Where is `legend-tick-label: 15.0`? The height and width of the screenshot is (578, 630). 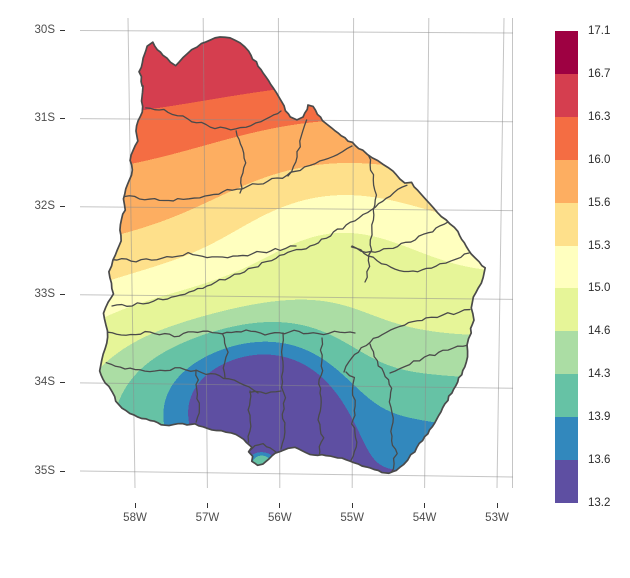
legend-tick-label: 15.0 is located at coordinates (599, 288).